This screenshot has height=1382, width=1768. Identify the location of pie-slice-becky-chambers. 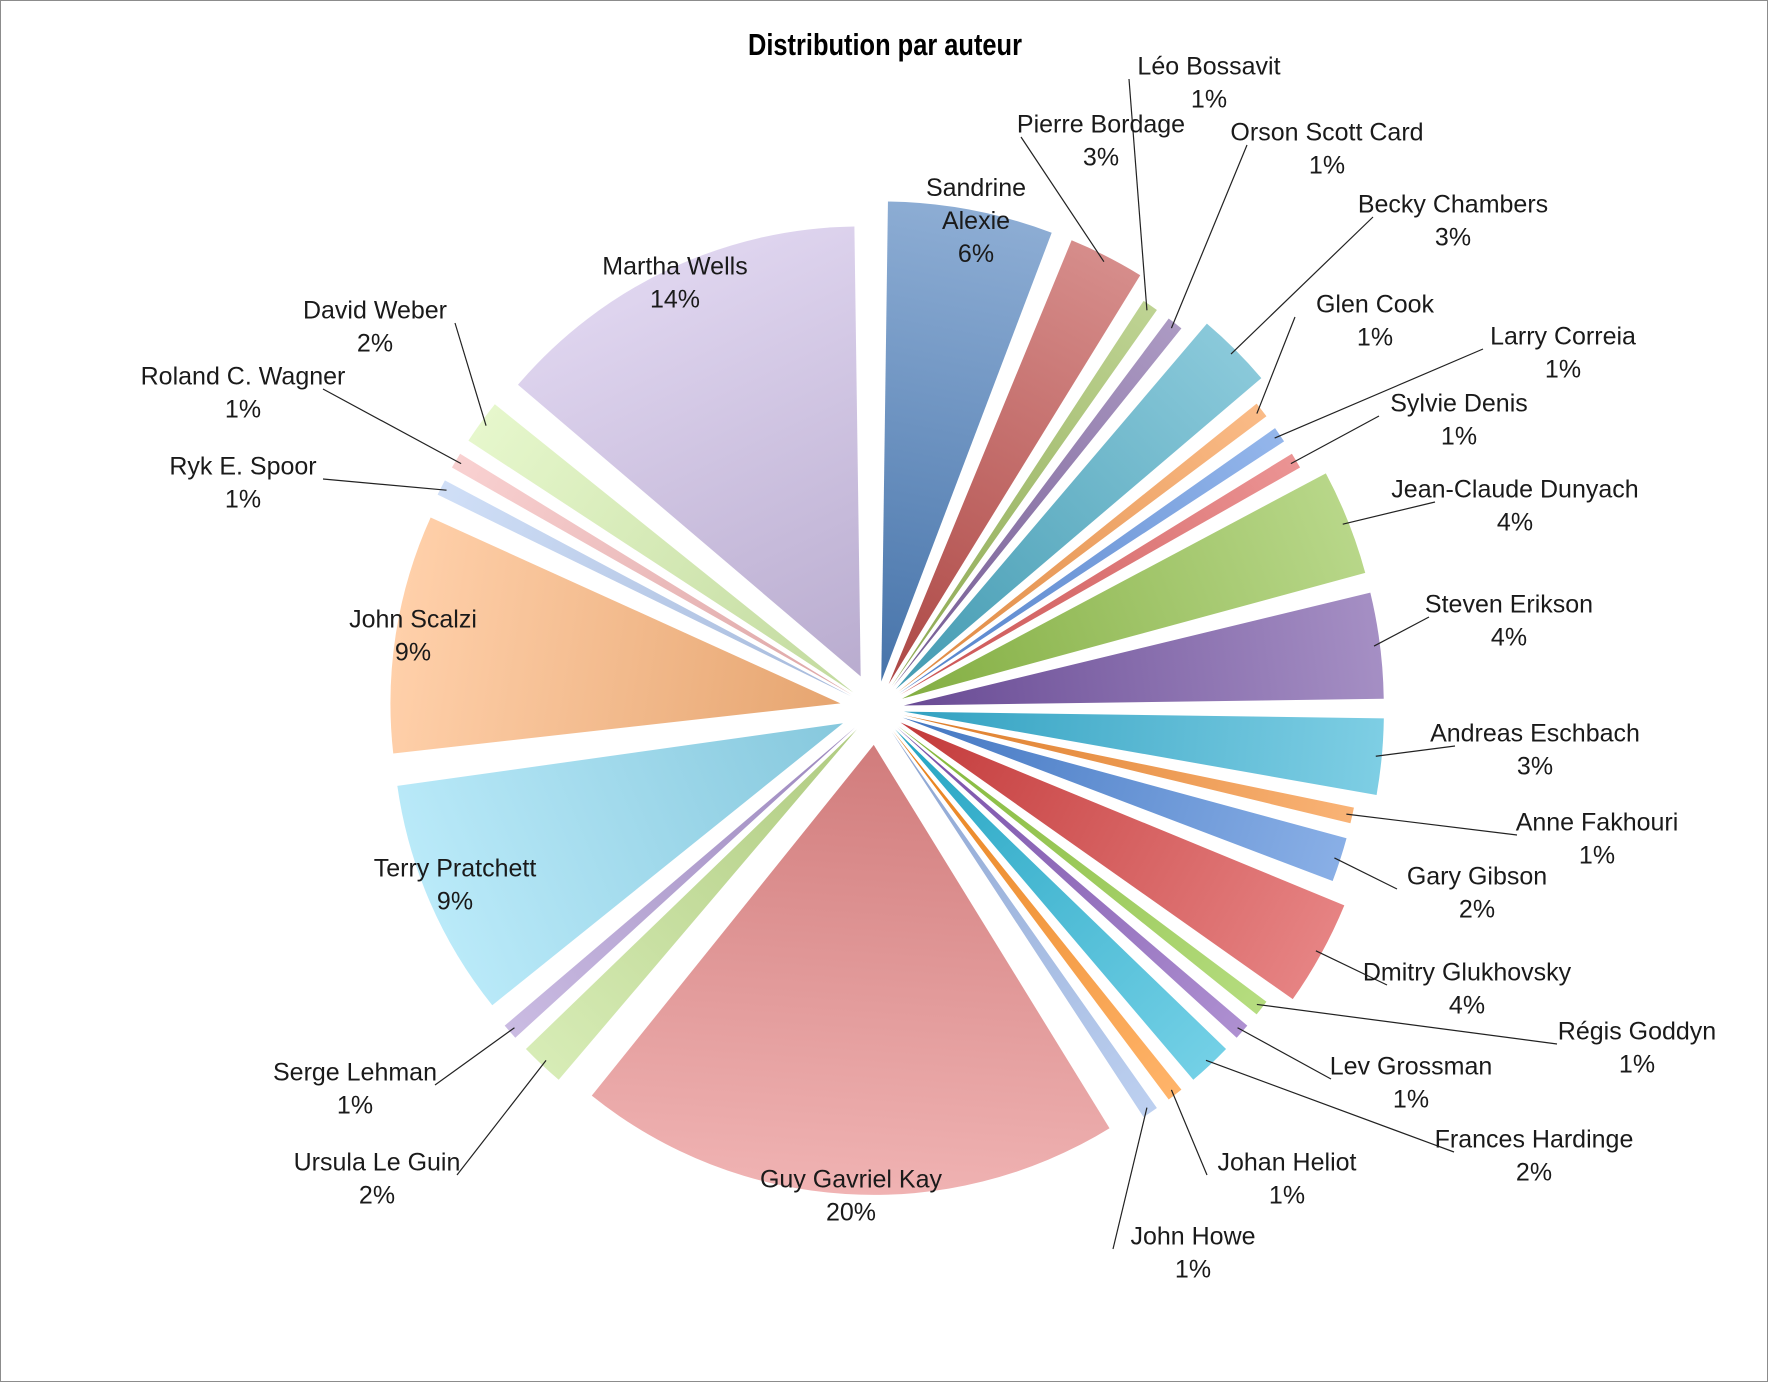
(1078, 506).